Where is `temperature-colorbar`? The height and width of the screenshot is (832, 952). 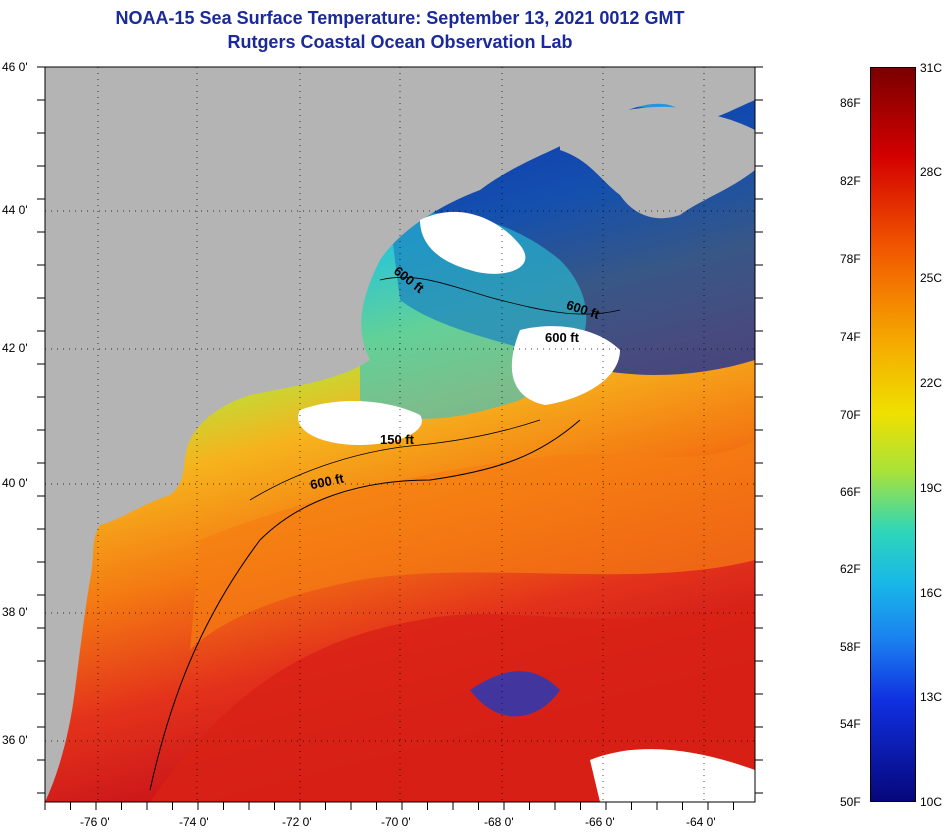
temperature-colorbar is located at coordinates (893, 434).